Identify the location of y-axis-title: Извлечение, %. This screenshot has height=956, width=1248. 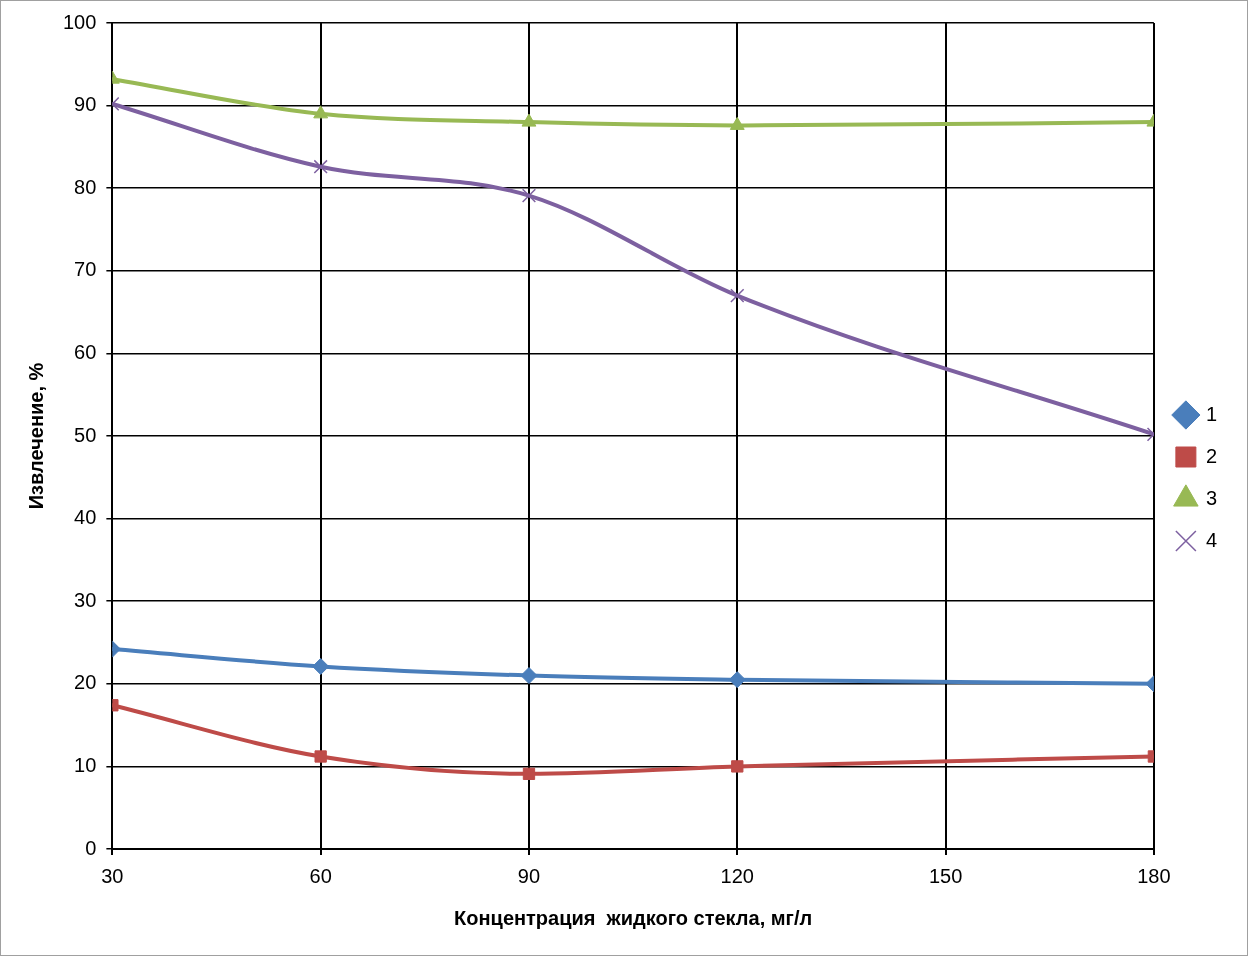
(35, 436).